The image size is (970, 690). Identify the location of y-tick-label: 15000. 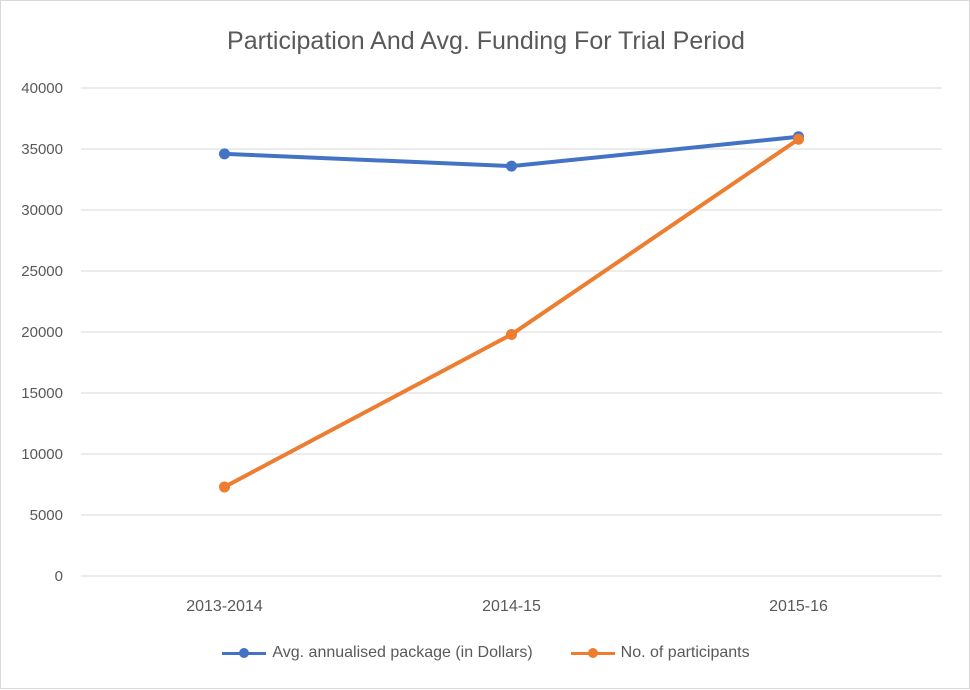
(42, 393).